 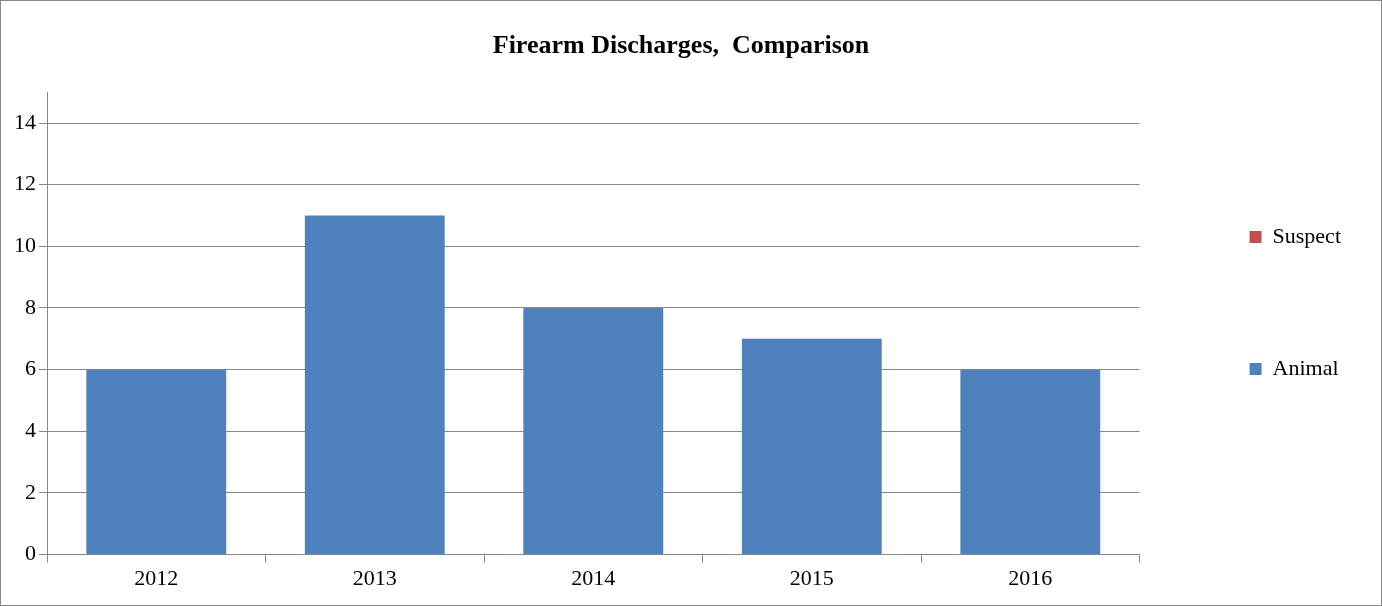 What do you see at coordinates (30, 430) in the screenshot?
I see `y-tick-label: 4` at bounding box center [30, 430].